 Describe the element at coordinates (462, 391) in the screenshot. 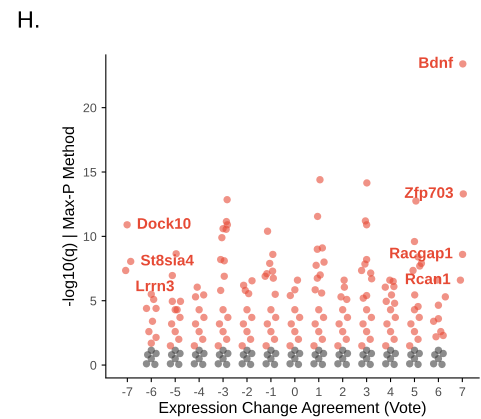

I see `x-tick-label: 7` at that location.